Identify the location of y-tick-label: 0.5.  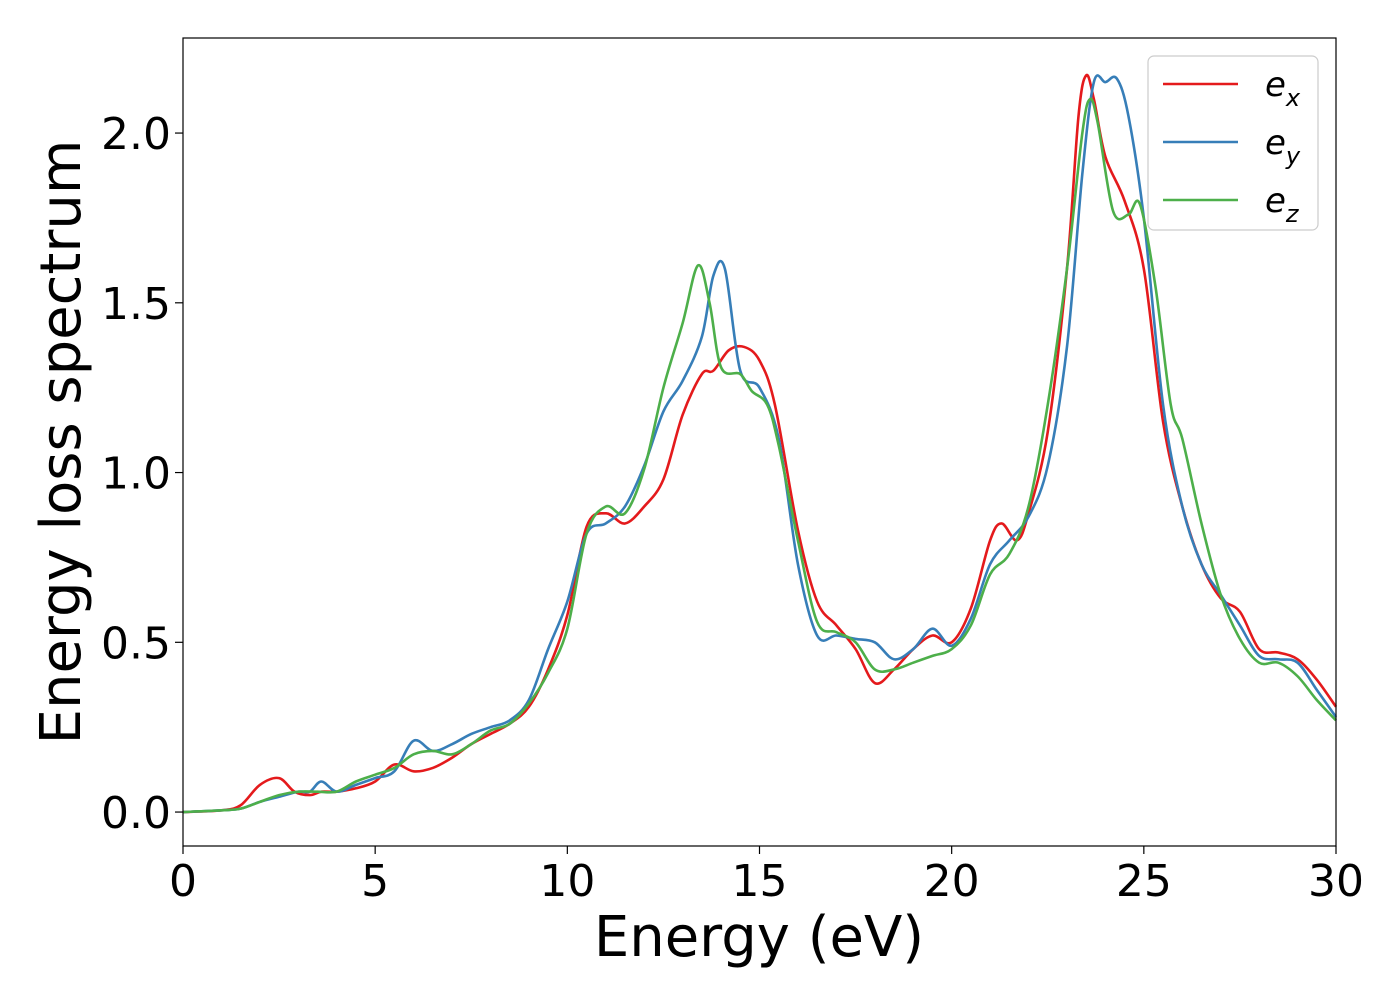
(136, 643).